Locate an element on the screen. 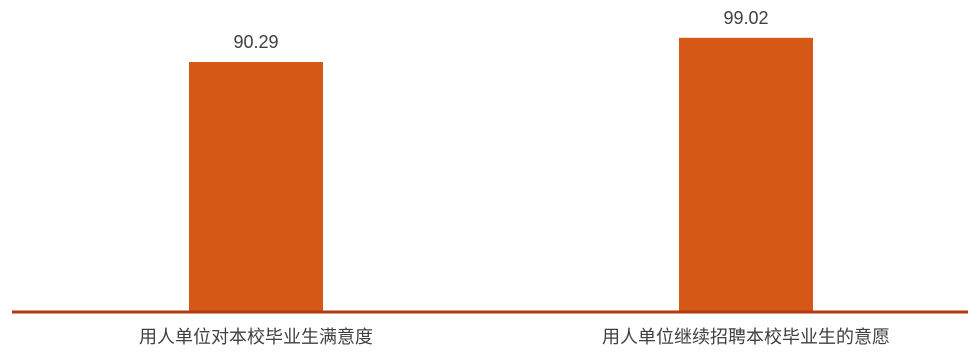 The image size is (980, 352). category-labels-layer: 用人单位对本校毕业生满意度 用人单位继续招聘本校毕业生的意愿 is located at coordinates (514, 337).